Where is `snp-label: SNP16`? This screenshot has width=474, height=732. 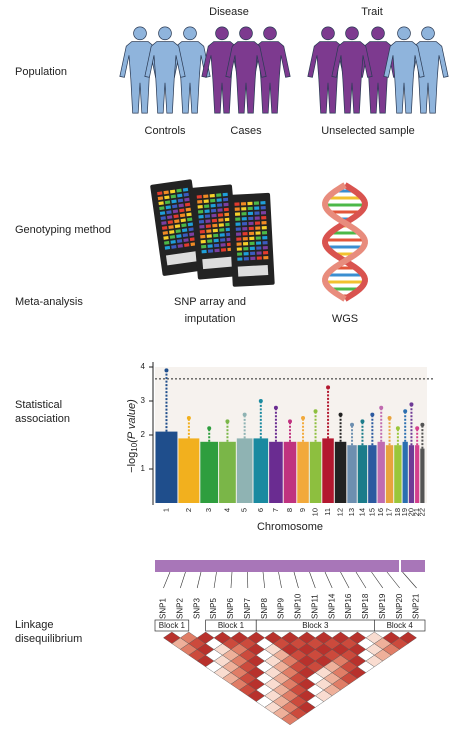
snp-label: SNP16 is located at coordinates (348, 606).